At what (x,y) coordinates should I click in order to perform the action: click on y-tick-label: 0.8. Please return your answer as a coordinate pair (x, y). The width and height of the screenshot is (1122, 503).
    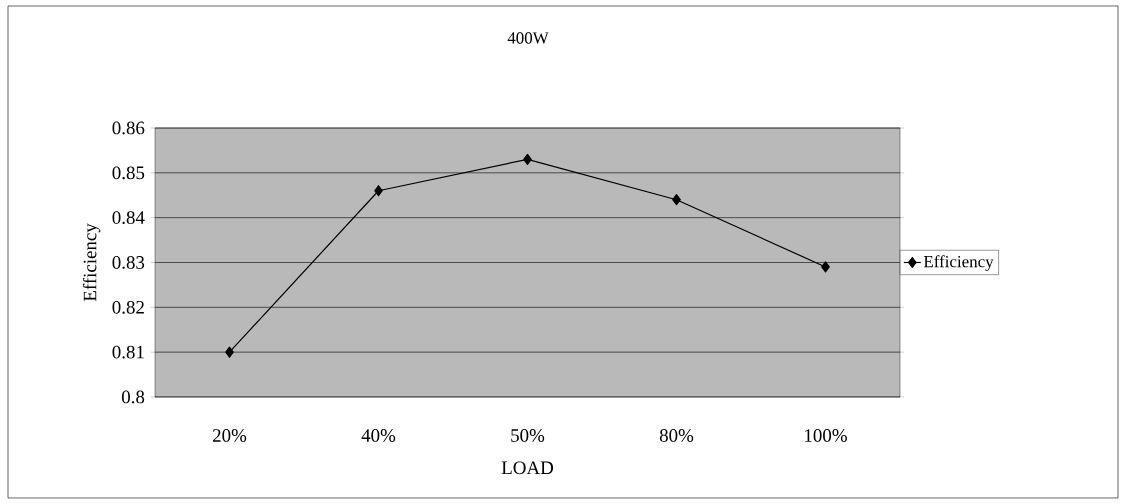
    Looking at the image, I should click on (133, 397).